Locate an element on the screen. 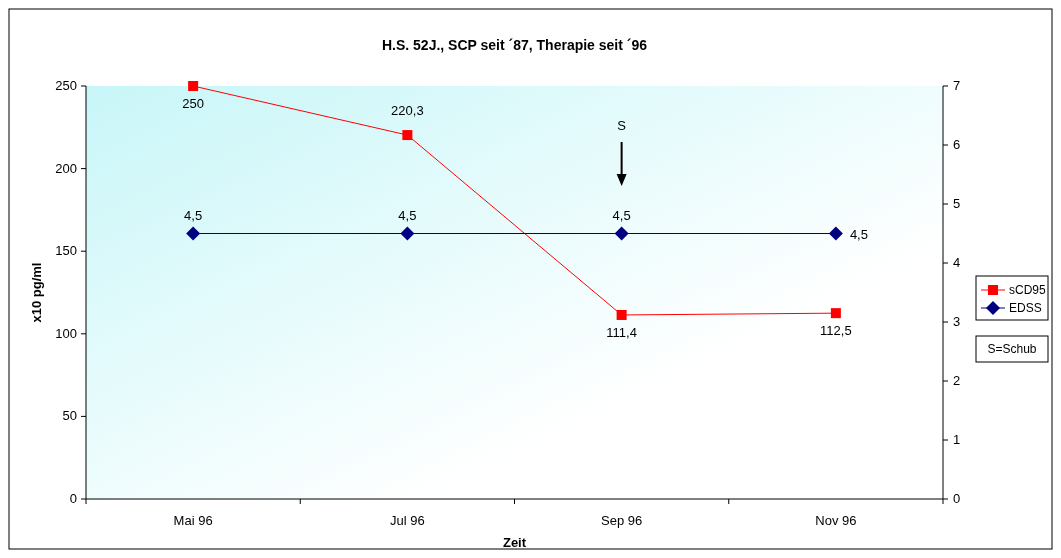  y-tick-label: 200 is located at coordinates (66, 168).